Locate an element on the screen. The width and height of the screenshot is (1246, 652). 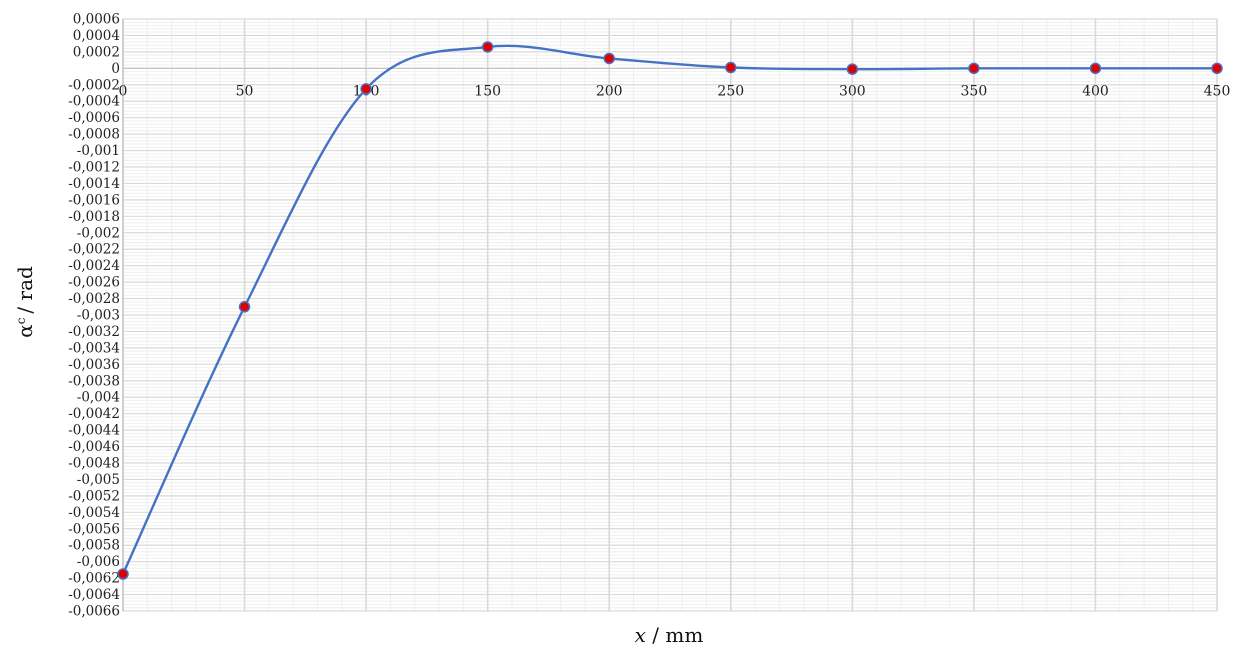
x-tick-label: 0 is located at coordinates (123, 91).